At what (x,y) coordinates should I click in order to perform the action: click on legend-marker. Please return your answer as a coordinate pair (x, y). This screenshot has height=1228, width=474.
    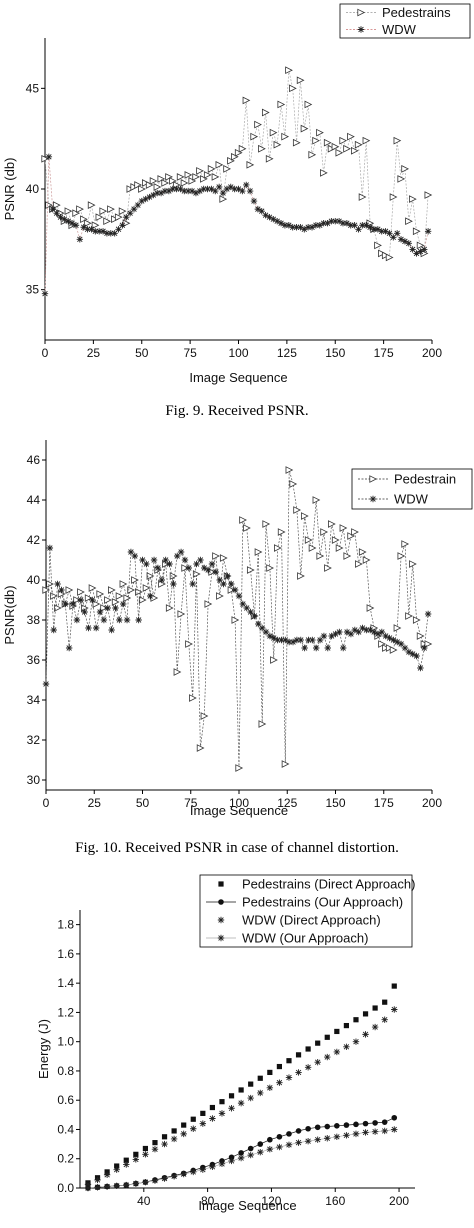
    Looking at the image, I should click on (221, 902).